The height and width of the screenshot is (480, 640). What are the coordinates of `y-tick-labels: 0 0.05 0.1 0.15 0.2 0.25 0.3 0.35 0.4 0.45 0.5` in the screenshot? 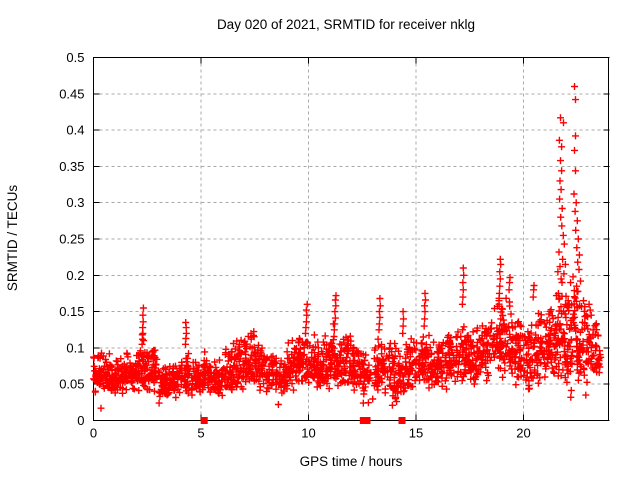 It's located at (71, 239).